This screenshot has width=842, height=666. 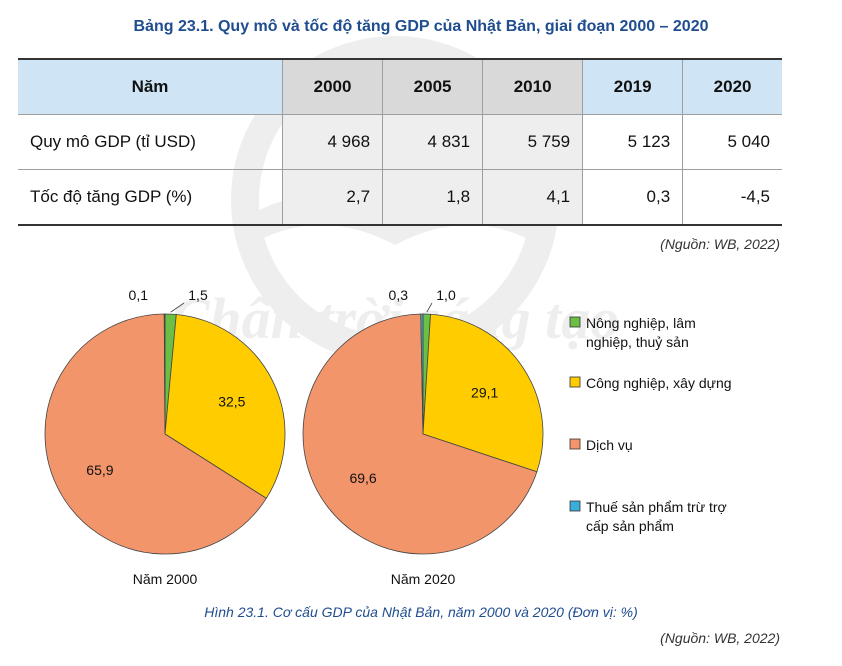 I want to click on row-label: Quy mô GDP (tỉ USD), so click(x=150, y=142).